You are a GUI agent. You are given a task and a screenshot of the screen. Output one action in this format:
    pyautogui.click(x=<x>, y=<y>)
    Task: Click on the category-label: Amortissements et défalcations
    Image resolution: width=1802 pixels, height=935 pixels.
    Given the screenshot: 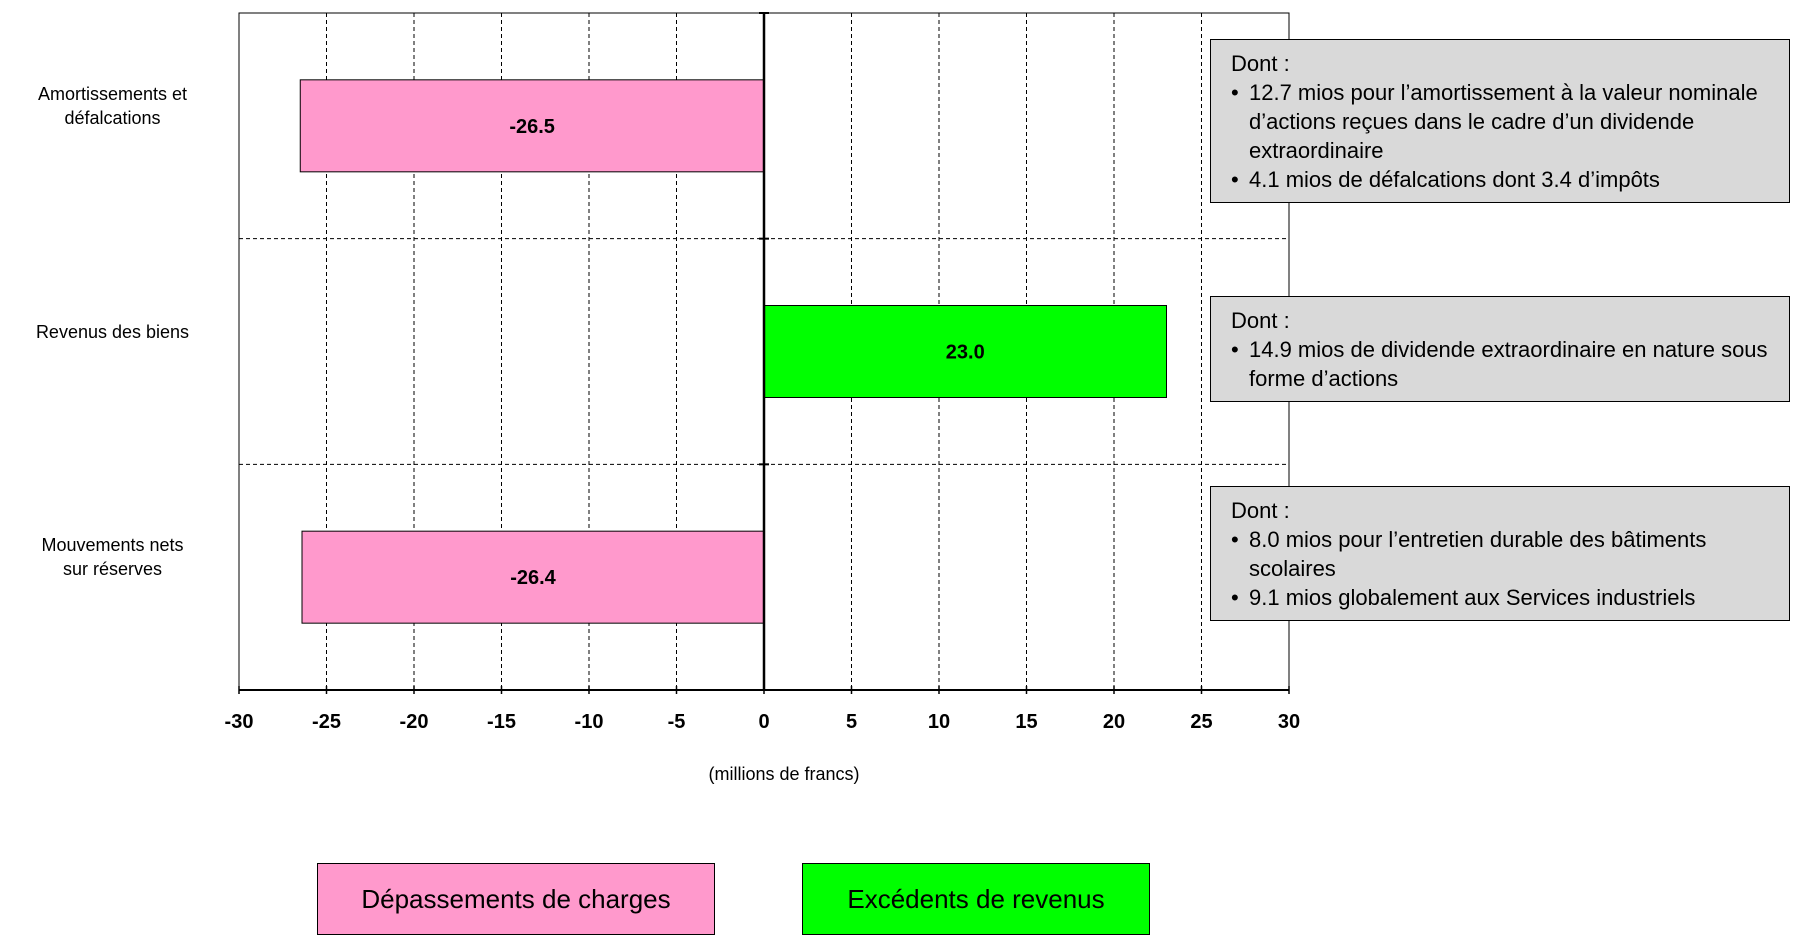 What is the action you would take?
    pyautogui.click(x=112, y=106)
    